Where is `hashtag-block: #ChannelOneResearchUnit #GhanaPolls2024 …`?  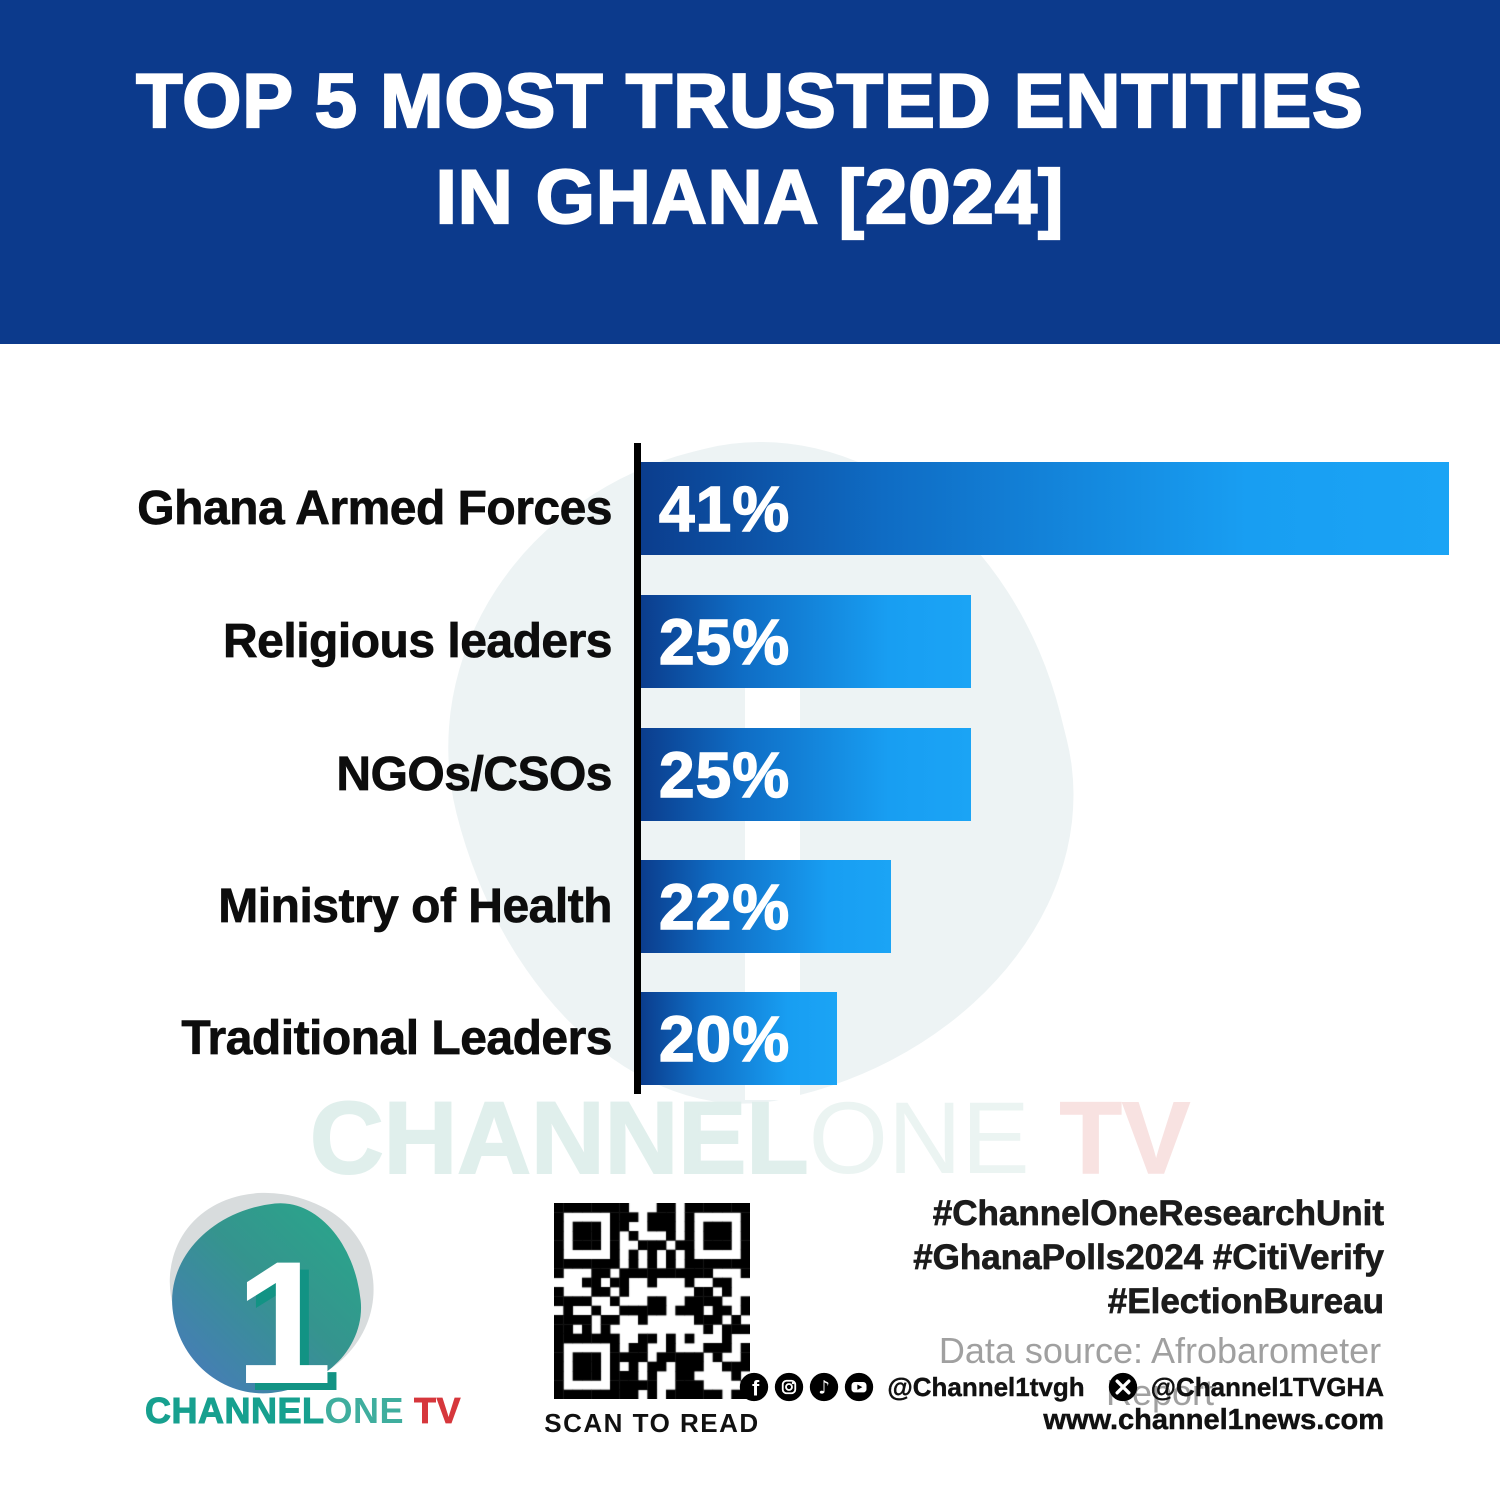
hashtag-block: #ChannelOneResearchUnit #GhanaPolls2024 … is located at coordinates (1148, 1258).